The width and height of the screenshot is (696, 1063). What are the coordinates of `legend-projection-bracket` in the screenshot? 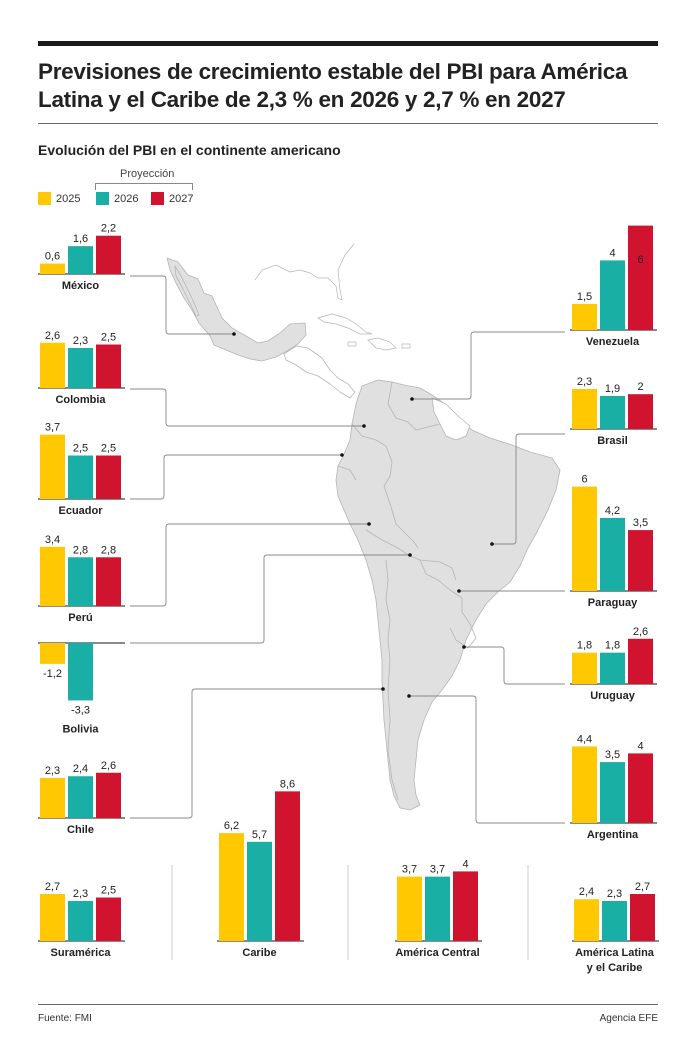 It's located at (144, 186).